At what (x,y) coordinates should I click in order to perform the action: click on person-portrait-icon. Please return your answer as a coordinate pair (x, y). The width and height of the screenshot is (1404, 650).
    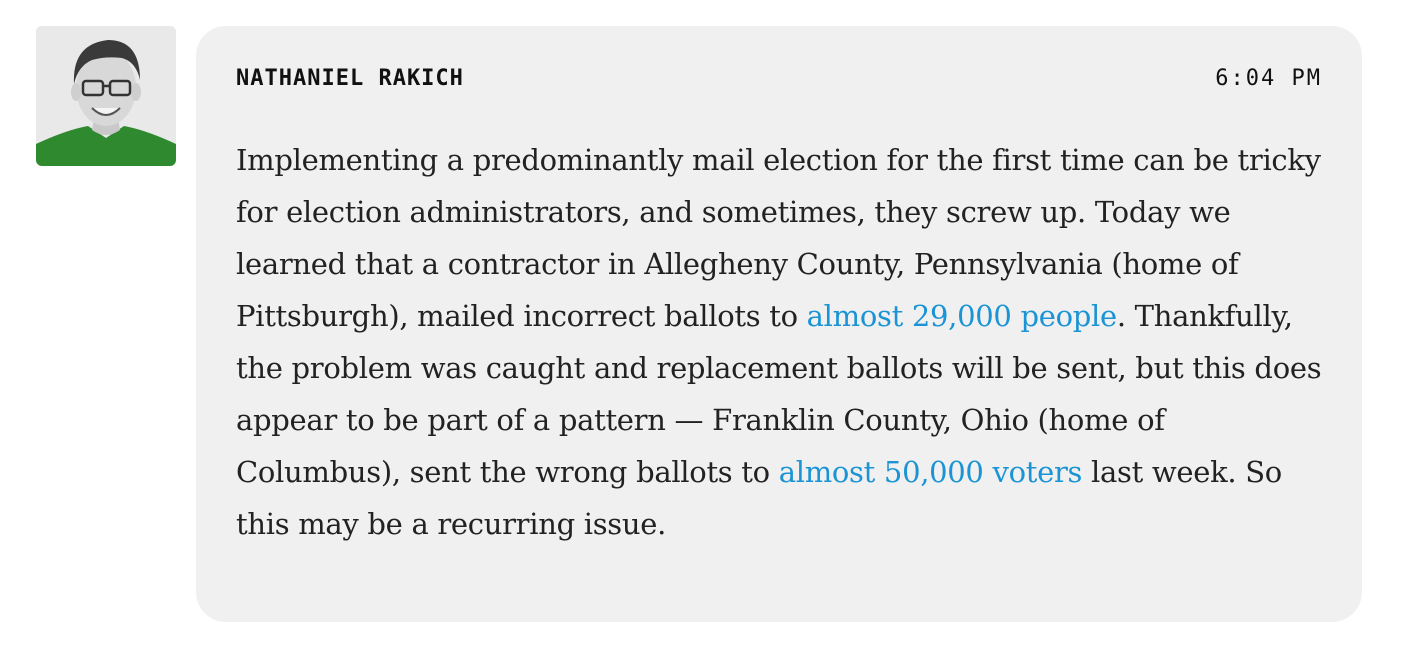
    Looking at the image, I should click on (106, 96).